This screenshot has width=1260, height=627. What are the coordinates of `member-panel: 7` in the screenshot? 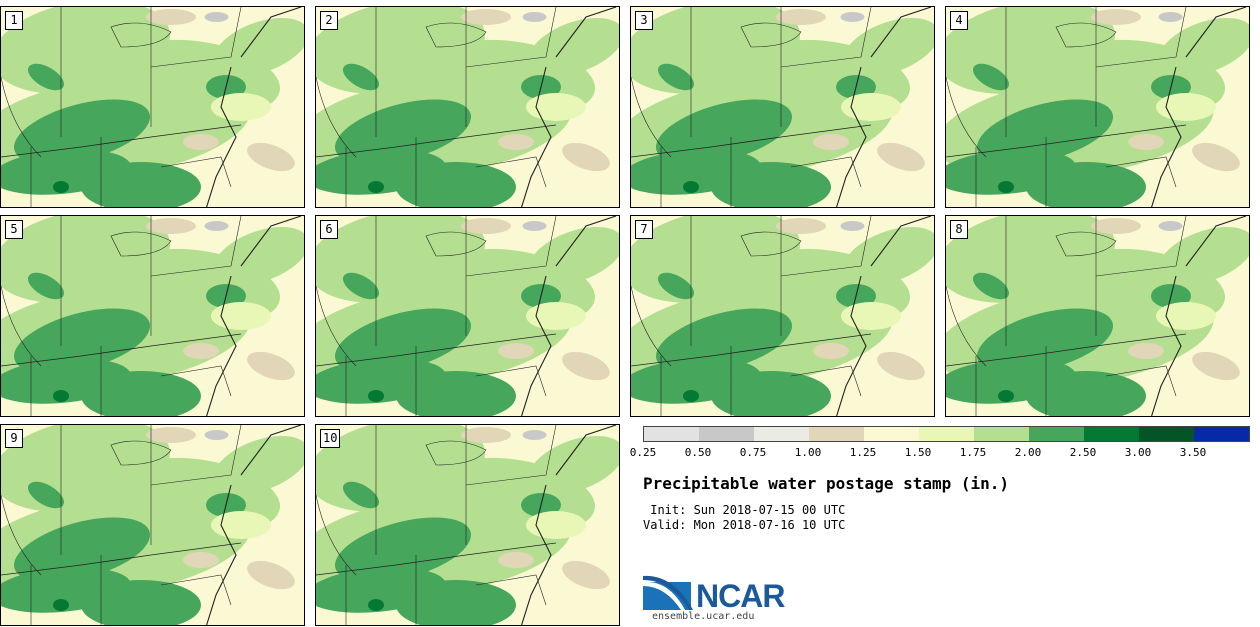 It's located at (782, 316).